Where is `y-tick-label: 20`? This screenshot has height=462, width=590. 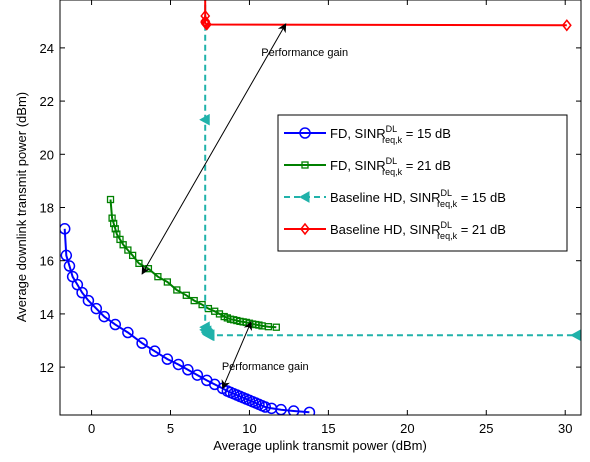
y-tick-label: 20 is located at coordinates (47, 154).